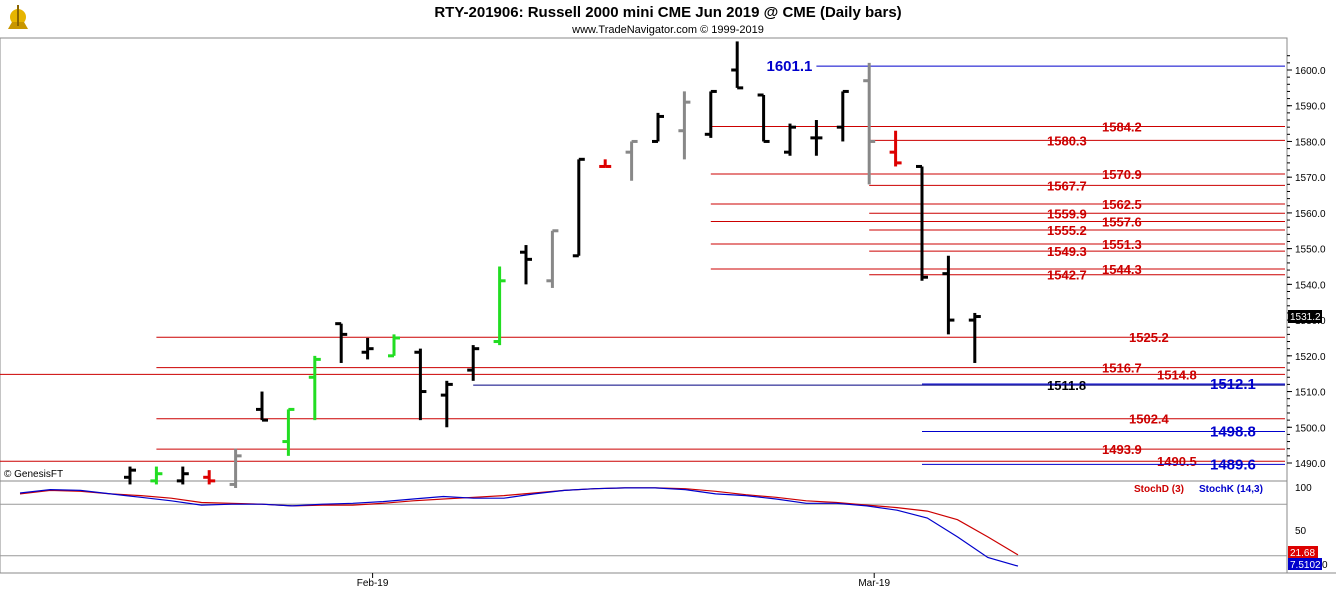  What do you see at coordinates (1067, 251) in the screenshot?
I see `level-label: 1549.3` at bounding box center [1067, 251].